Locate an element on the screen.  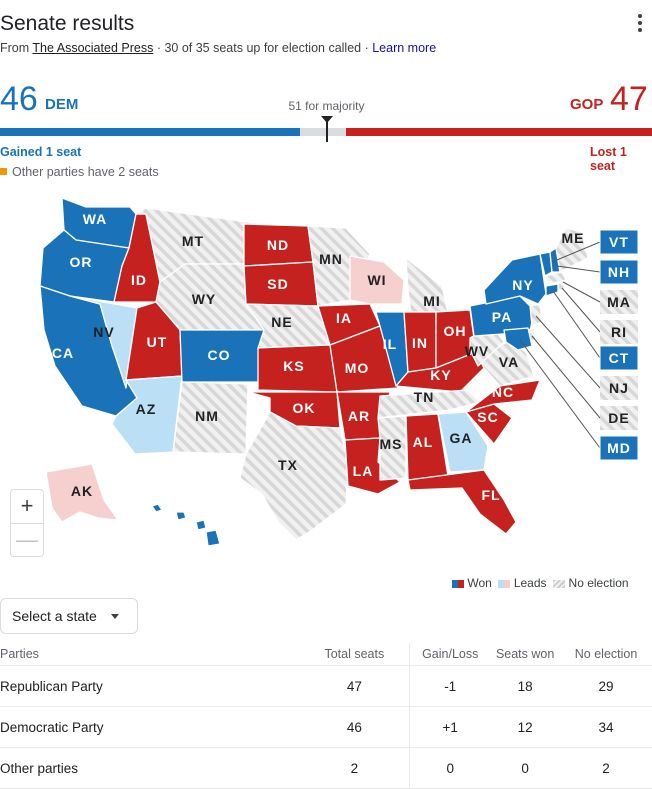
state-label-id: ID is located at coordinates (139, 280).